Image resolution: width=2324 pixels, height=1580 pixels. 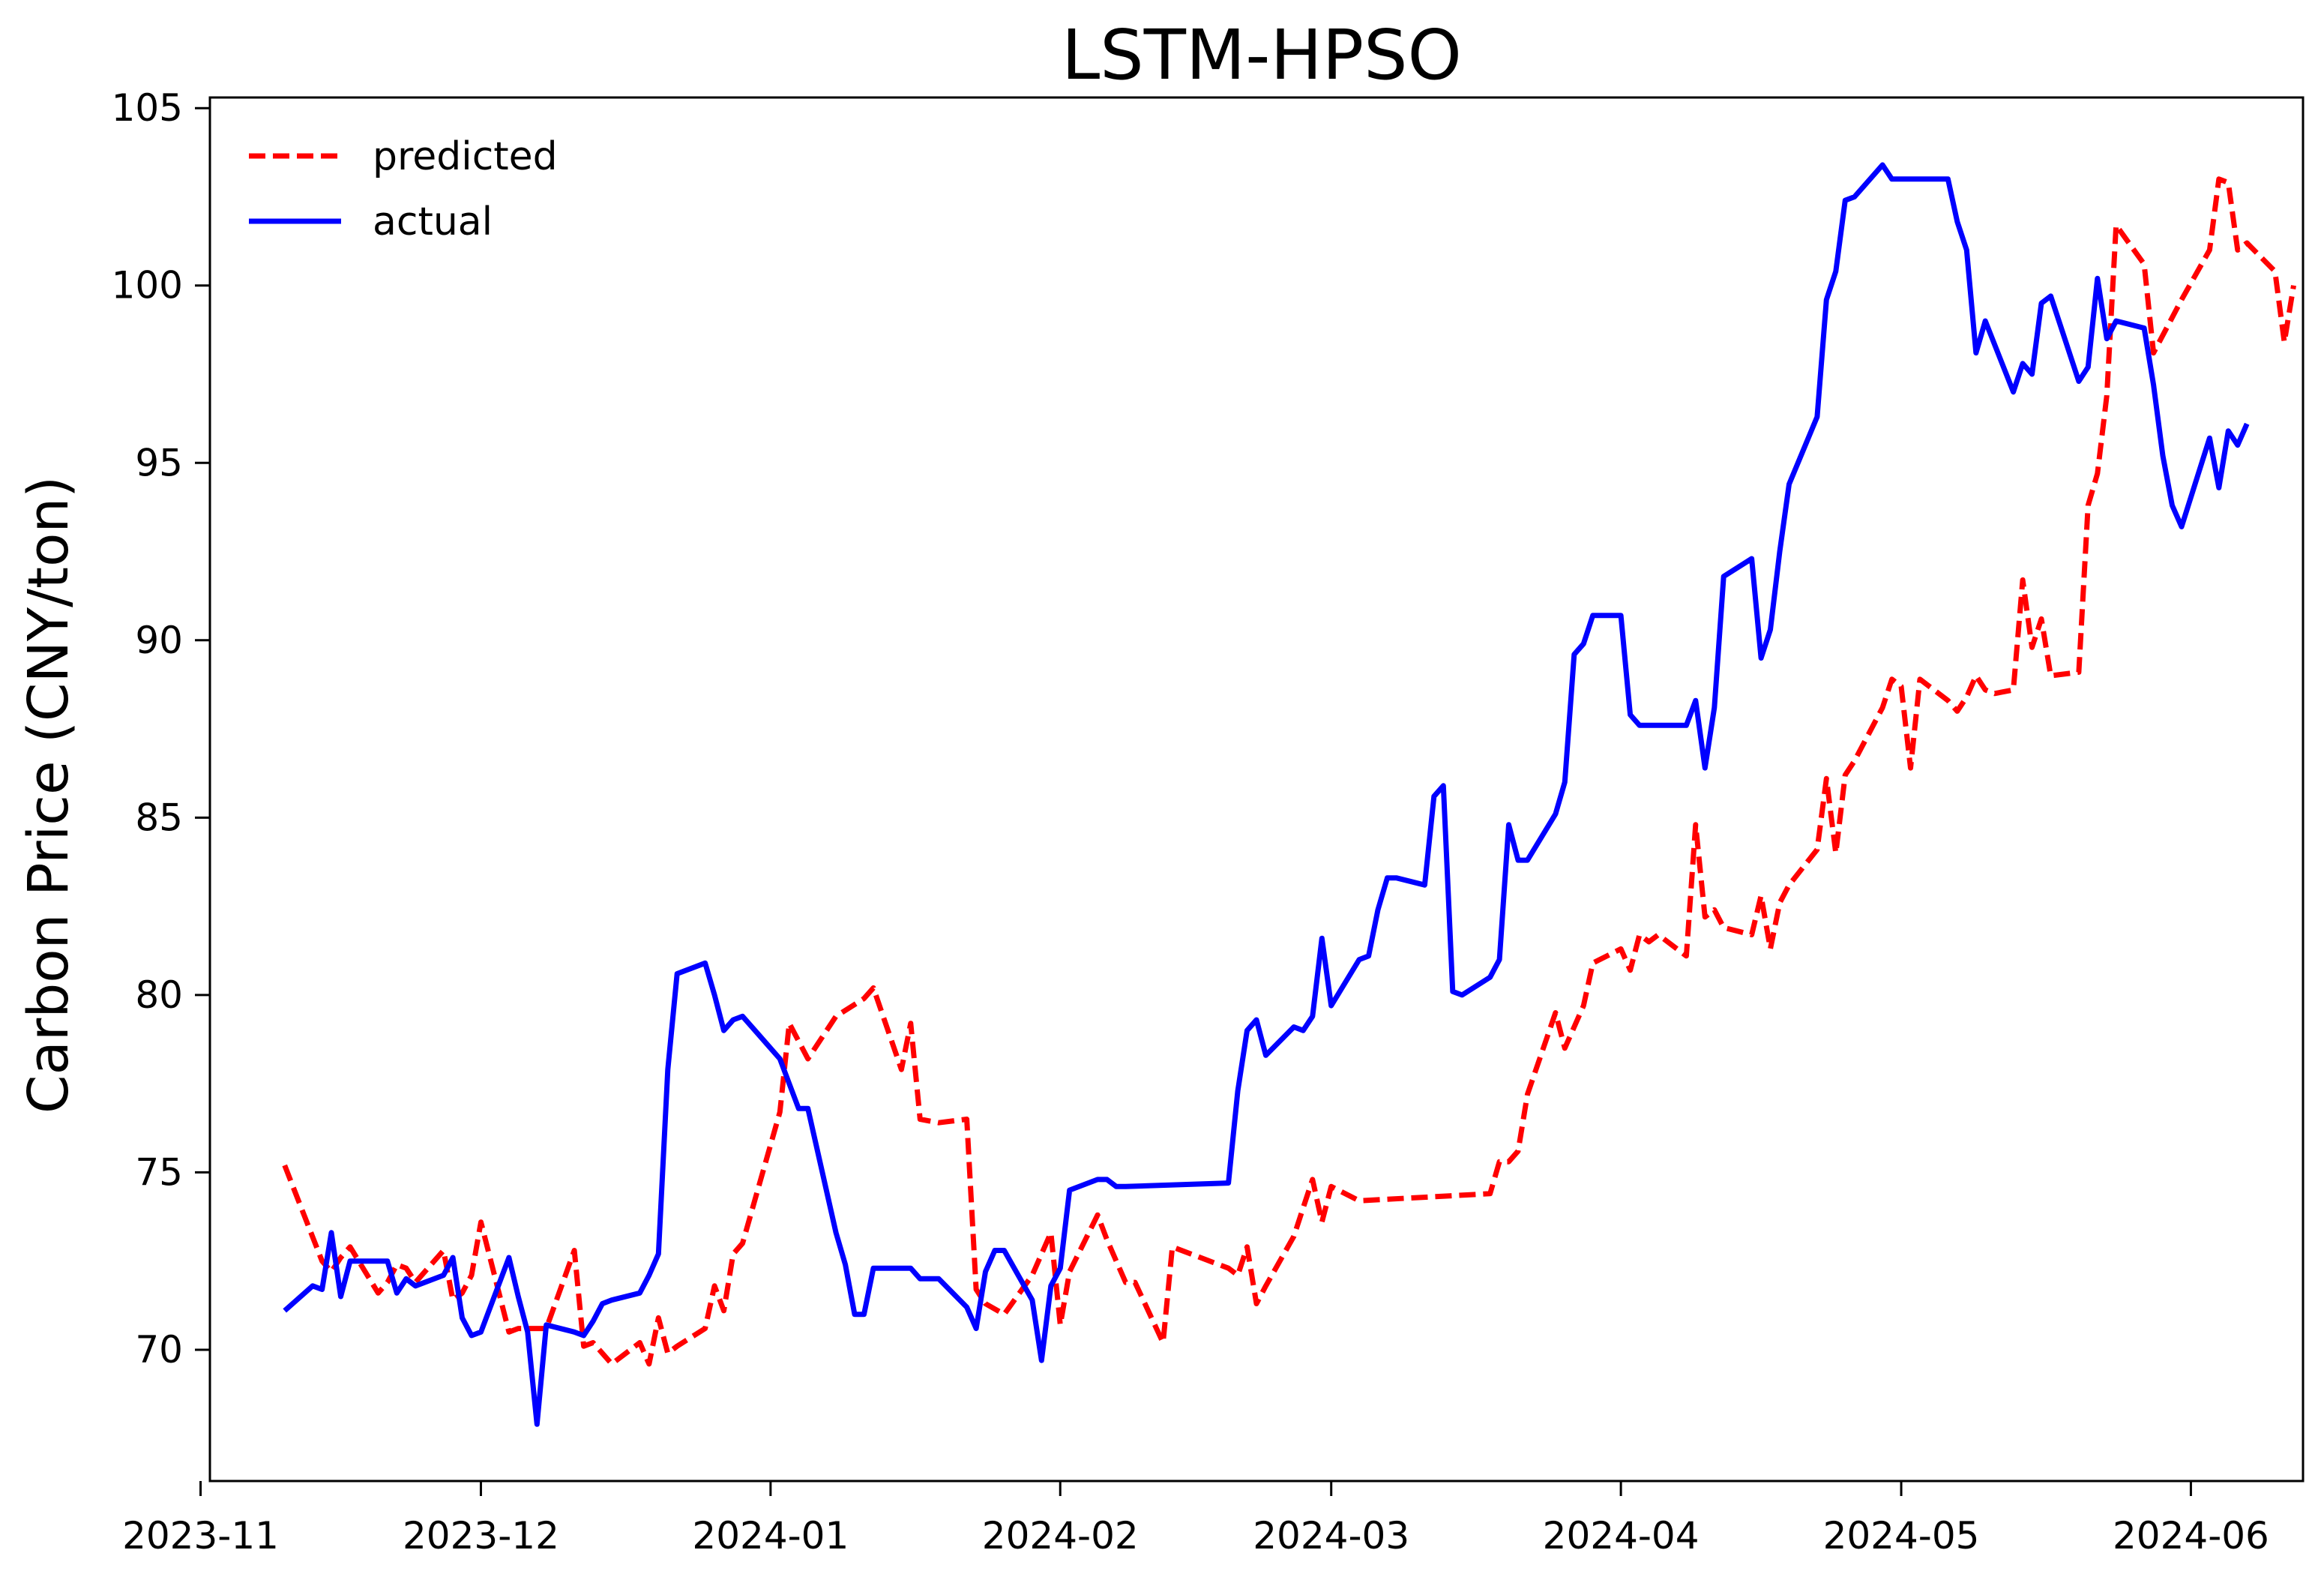 What do you see at coordinates (1060, 1536) in the screenshot?
I see `x-tick-label-3: 2024-02` at bounding box center [1060, 1536].